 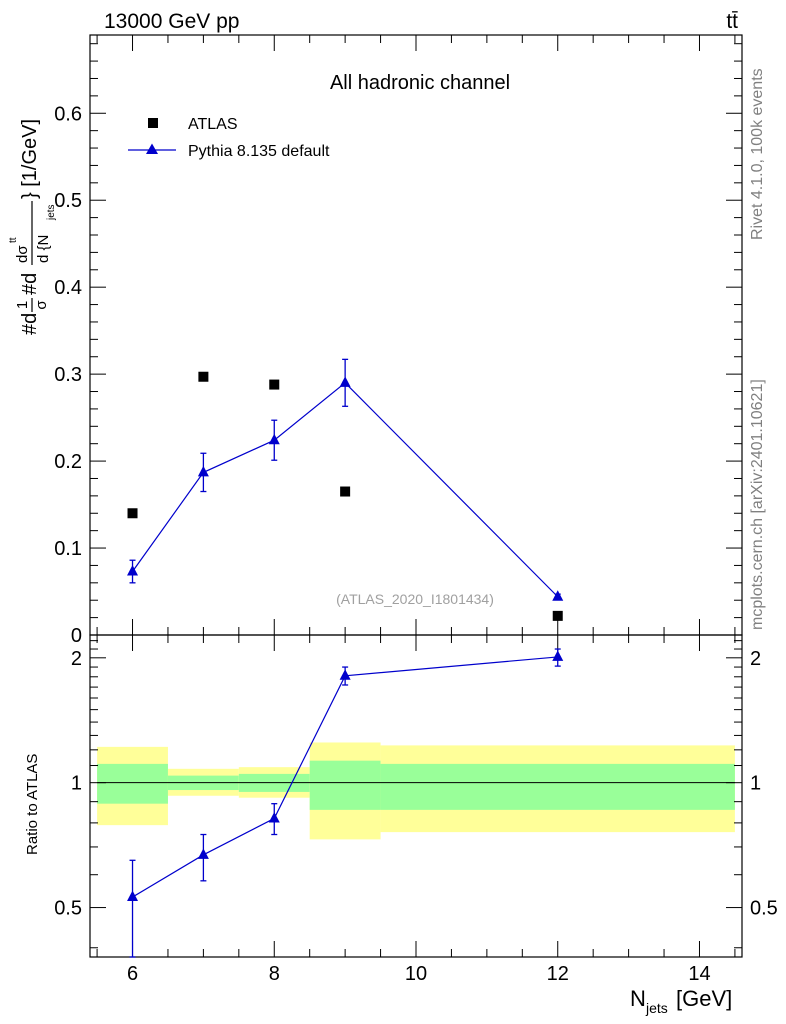 I want to click on ratio-xtick-label: 10, so click(x=416, y=974).